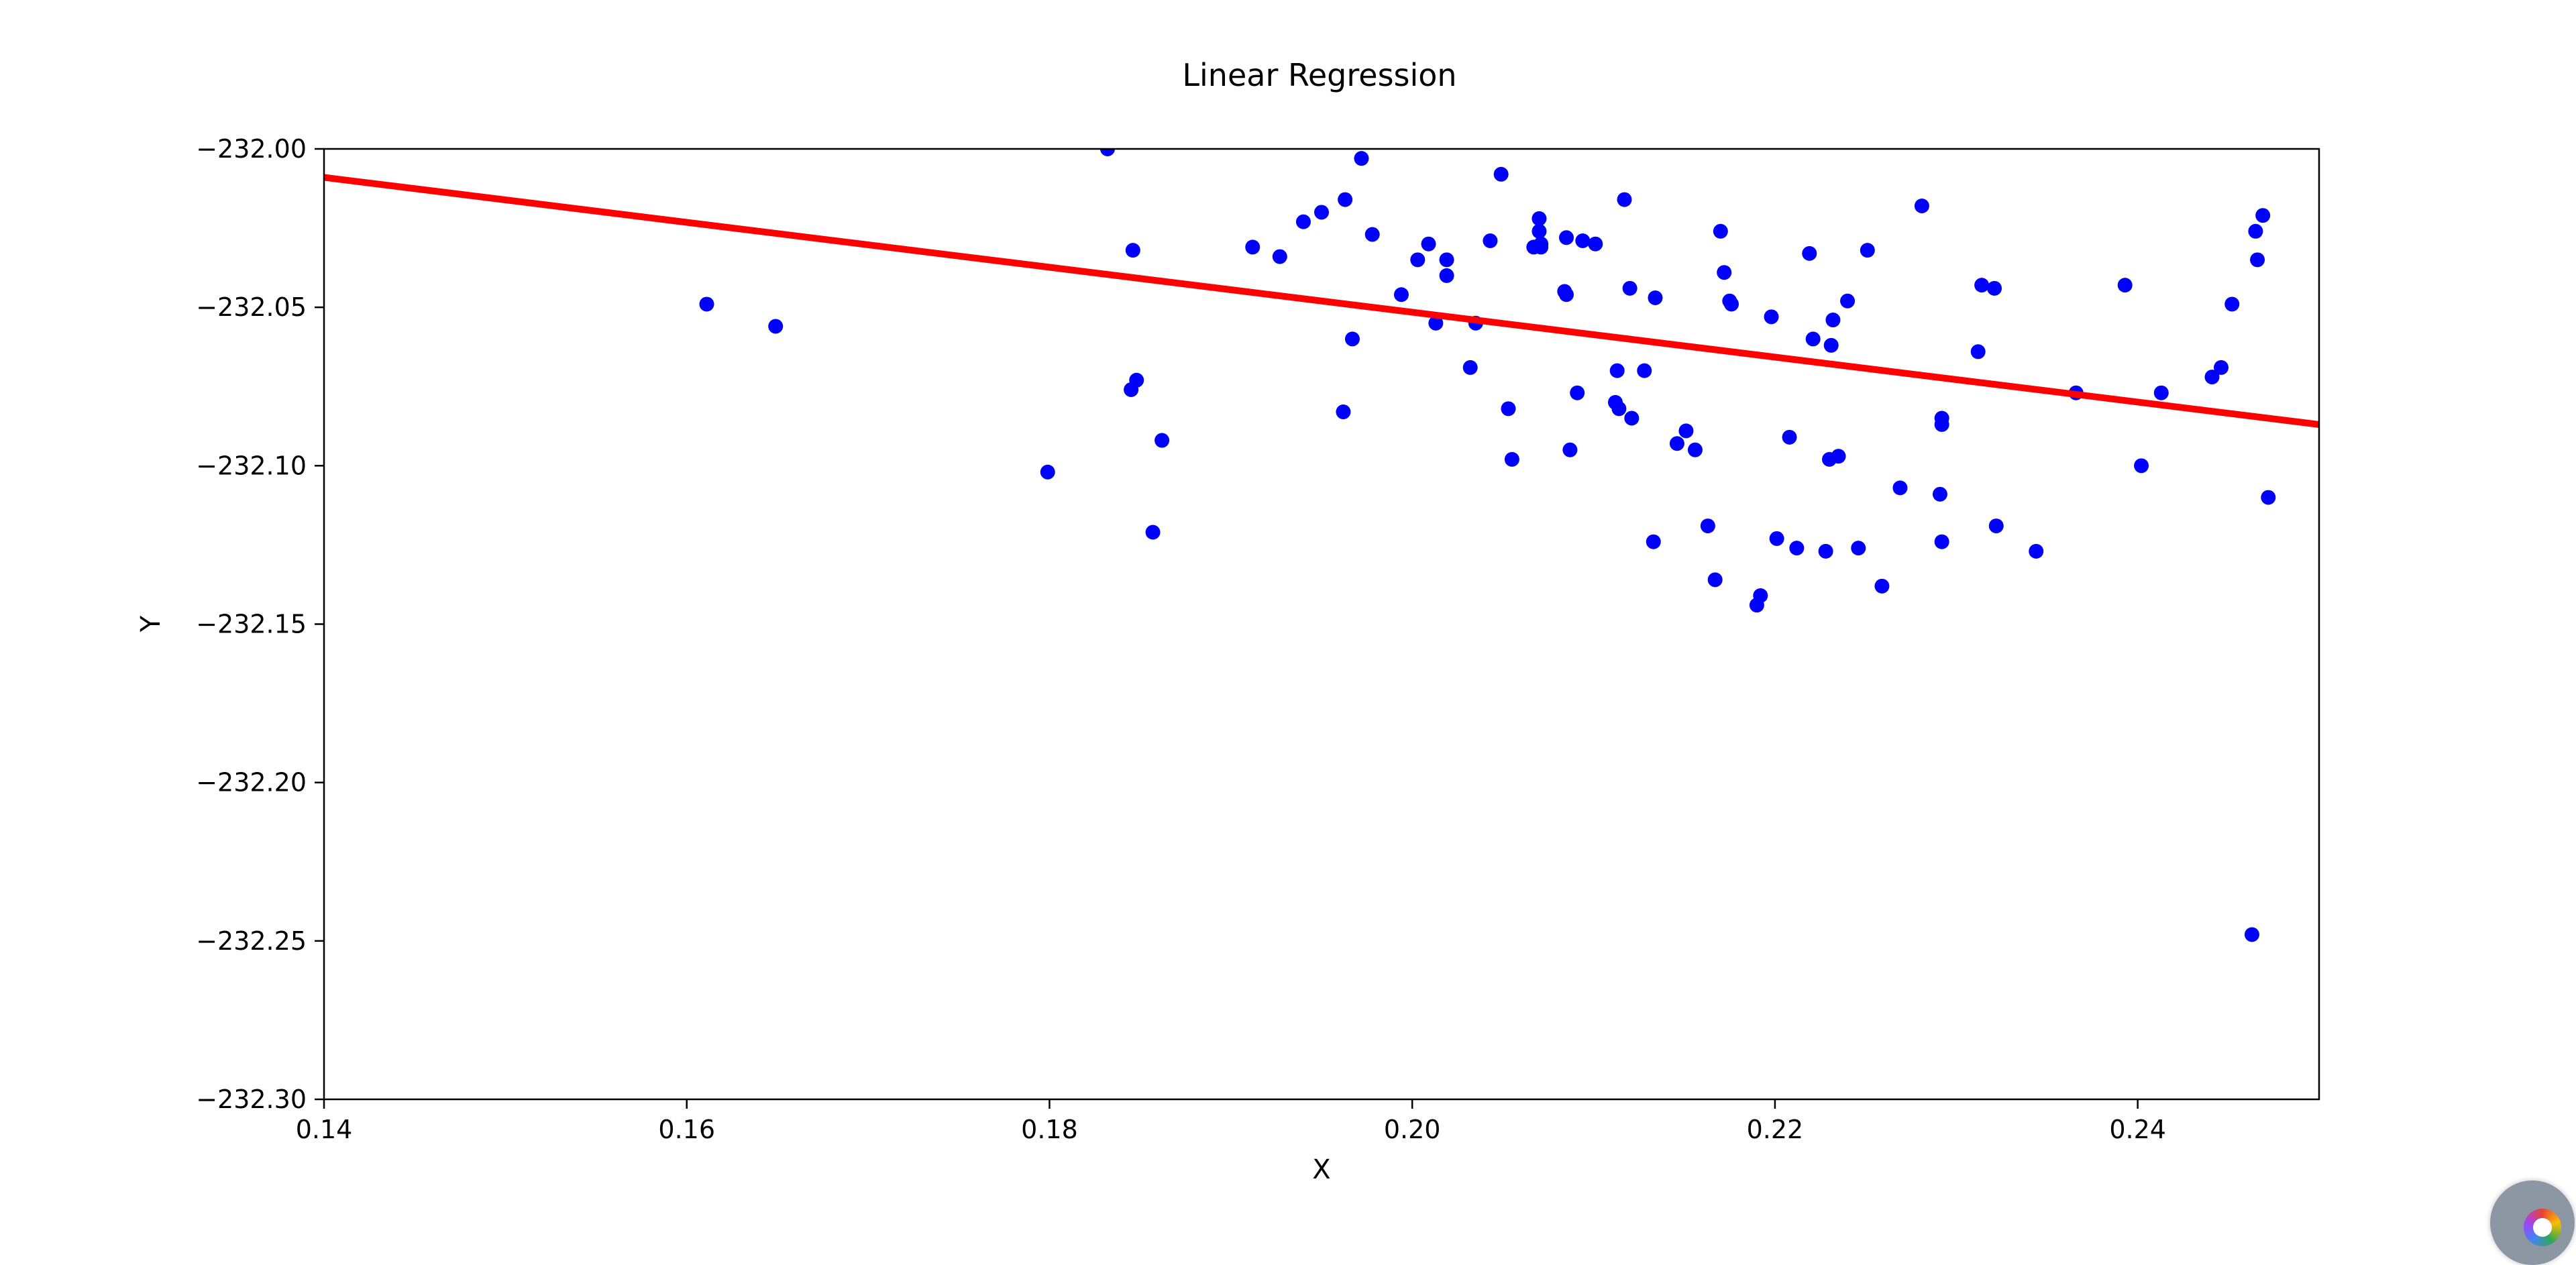 The width and height of the screenshot is (2576, 1265). What do you see at coordinates (1321, 1170) in the screenshot?
I see `x-axis-title: X` at bounding box center [1321, 1170].